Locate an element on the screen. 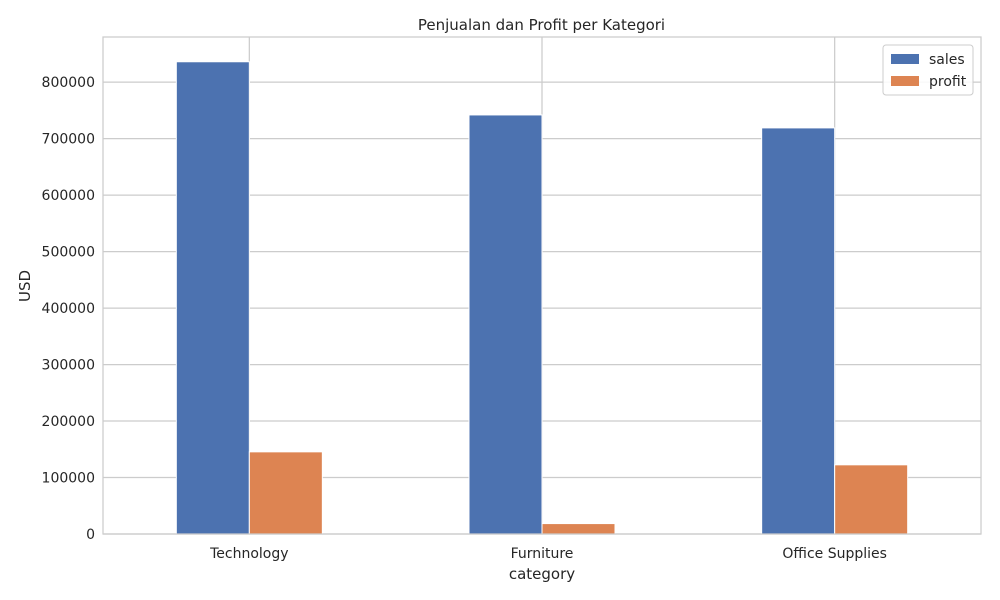 The height and width of the screenshot is (600, 1000). y-tick-label: 100000 is located at coordinates (68, 479).